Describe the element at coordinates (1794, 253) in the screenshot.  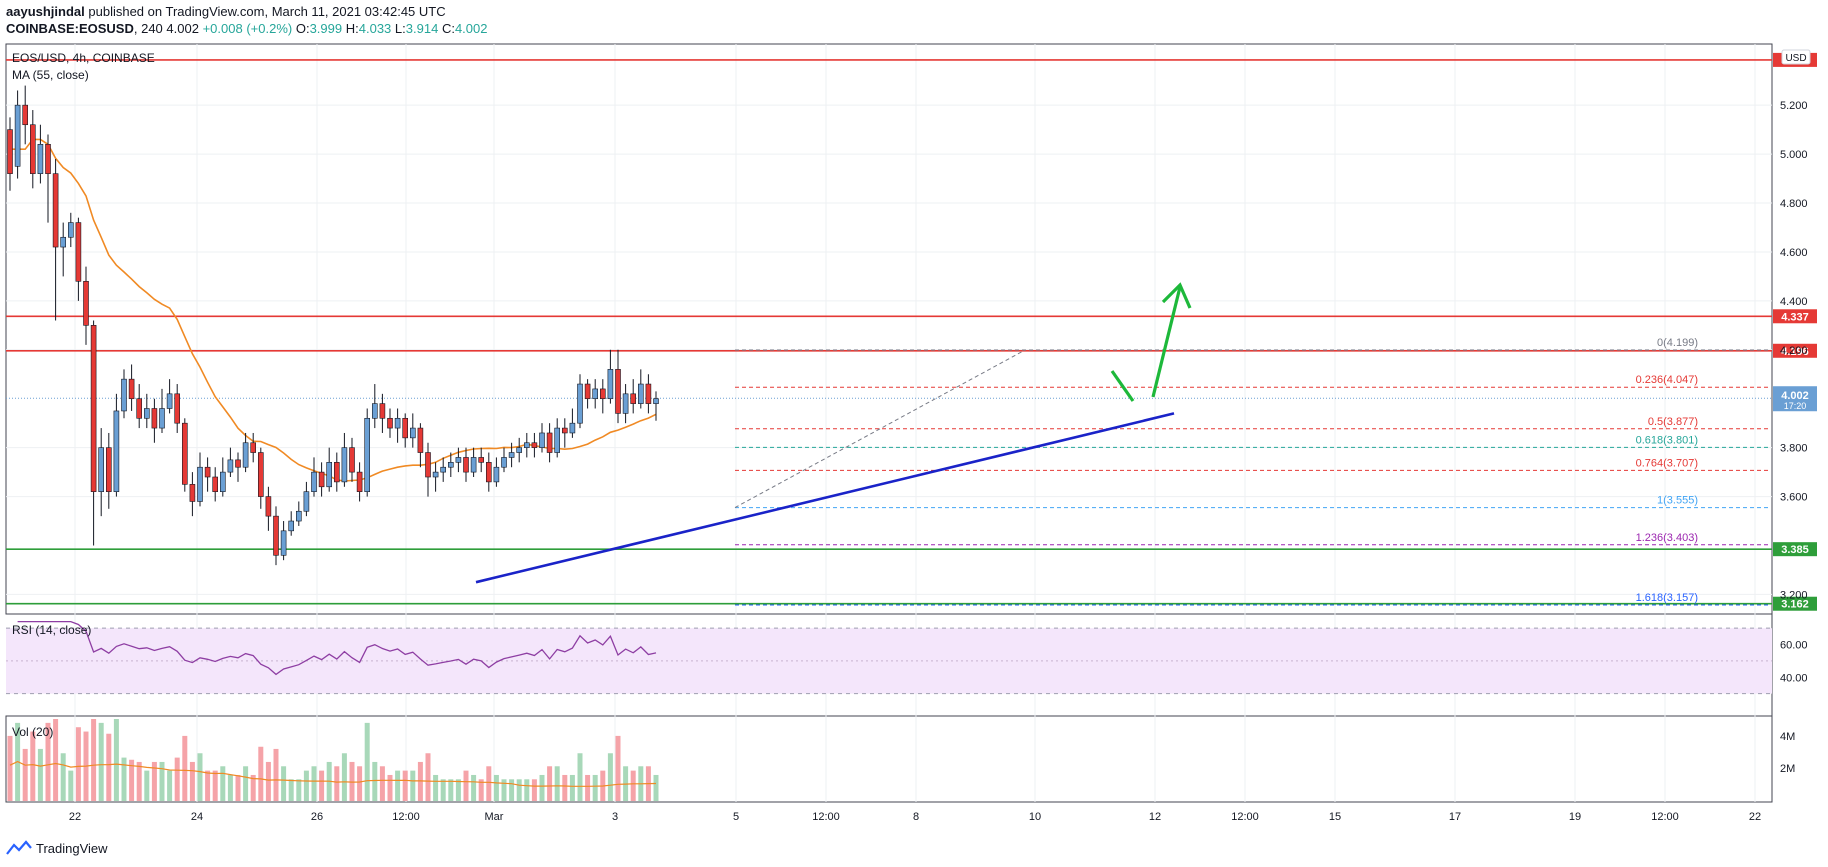
I see `price-tick-label: 4.600` at that location.